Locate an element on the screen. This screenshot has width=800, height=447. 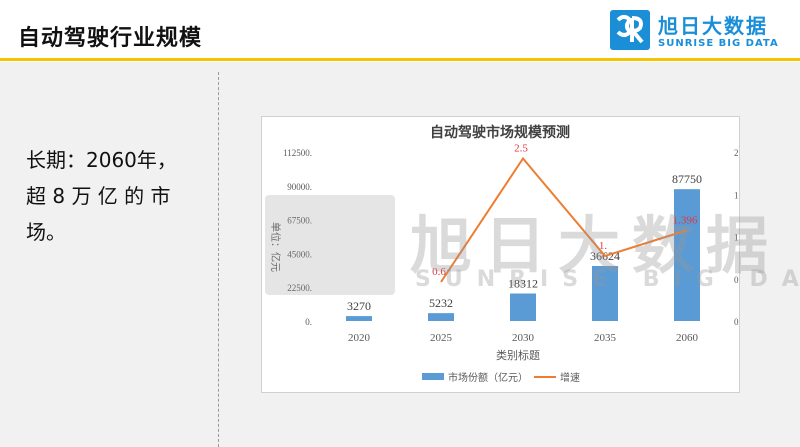
header-rule is located at coordinates (400, 59).